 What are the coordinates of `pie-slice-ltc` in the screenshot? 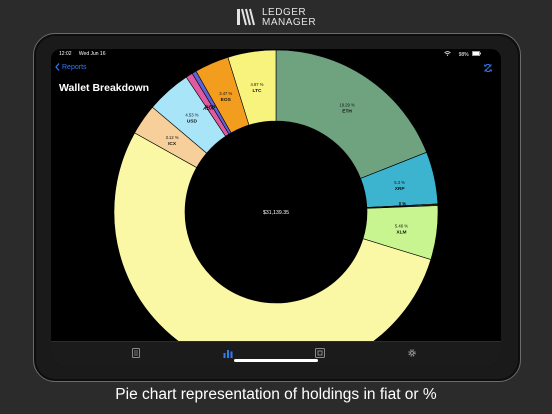 It's located at (252, 87).